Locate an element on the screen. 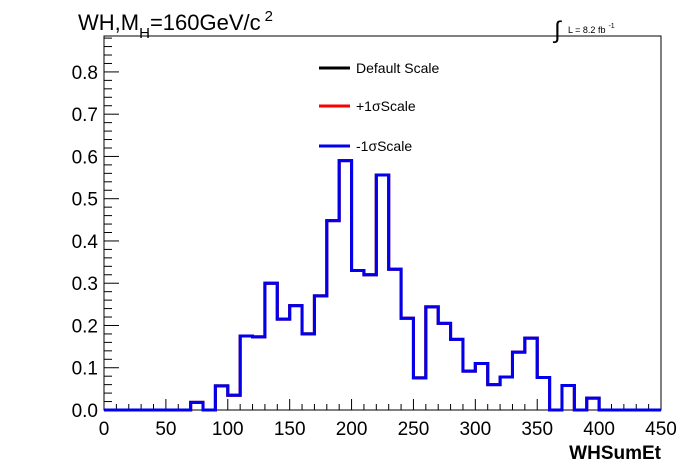 The height and width of the screenshot is (472, 696). y-tick-label: 0.8 is located at coordinates (85, 73).